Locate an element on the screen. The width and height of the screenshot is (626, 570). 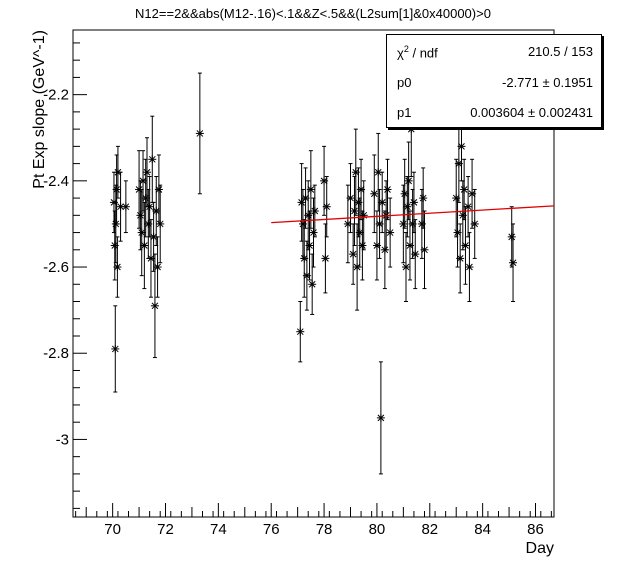
p1-label: p1 is located at coordinates (404, 112).